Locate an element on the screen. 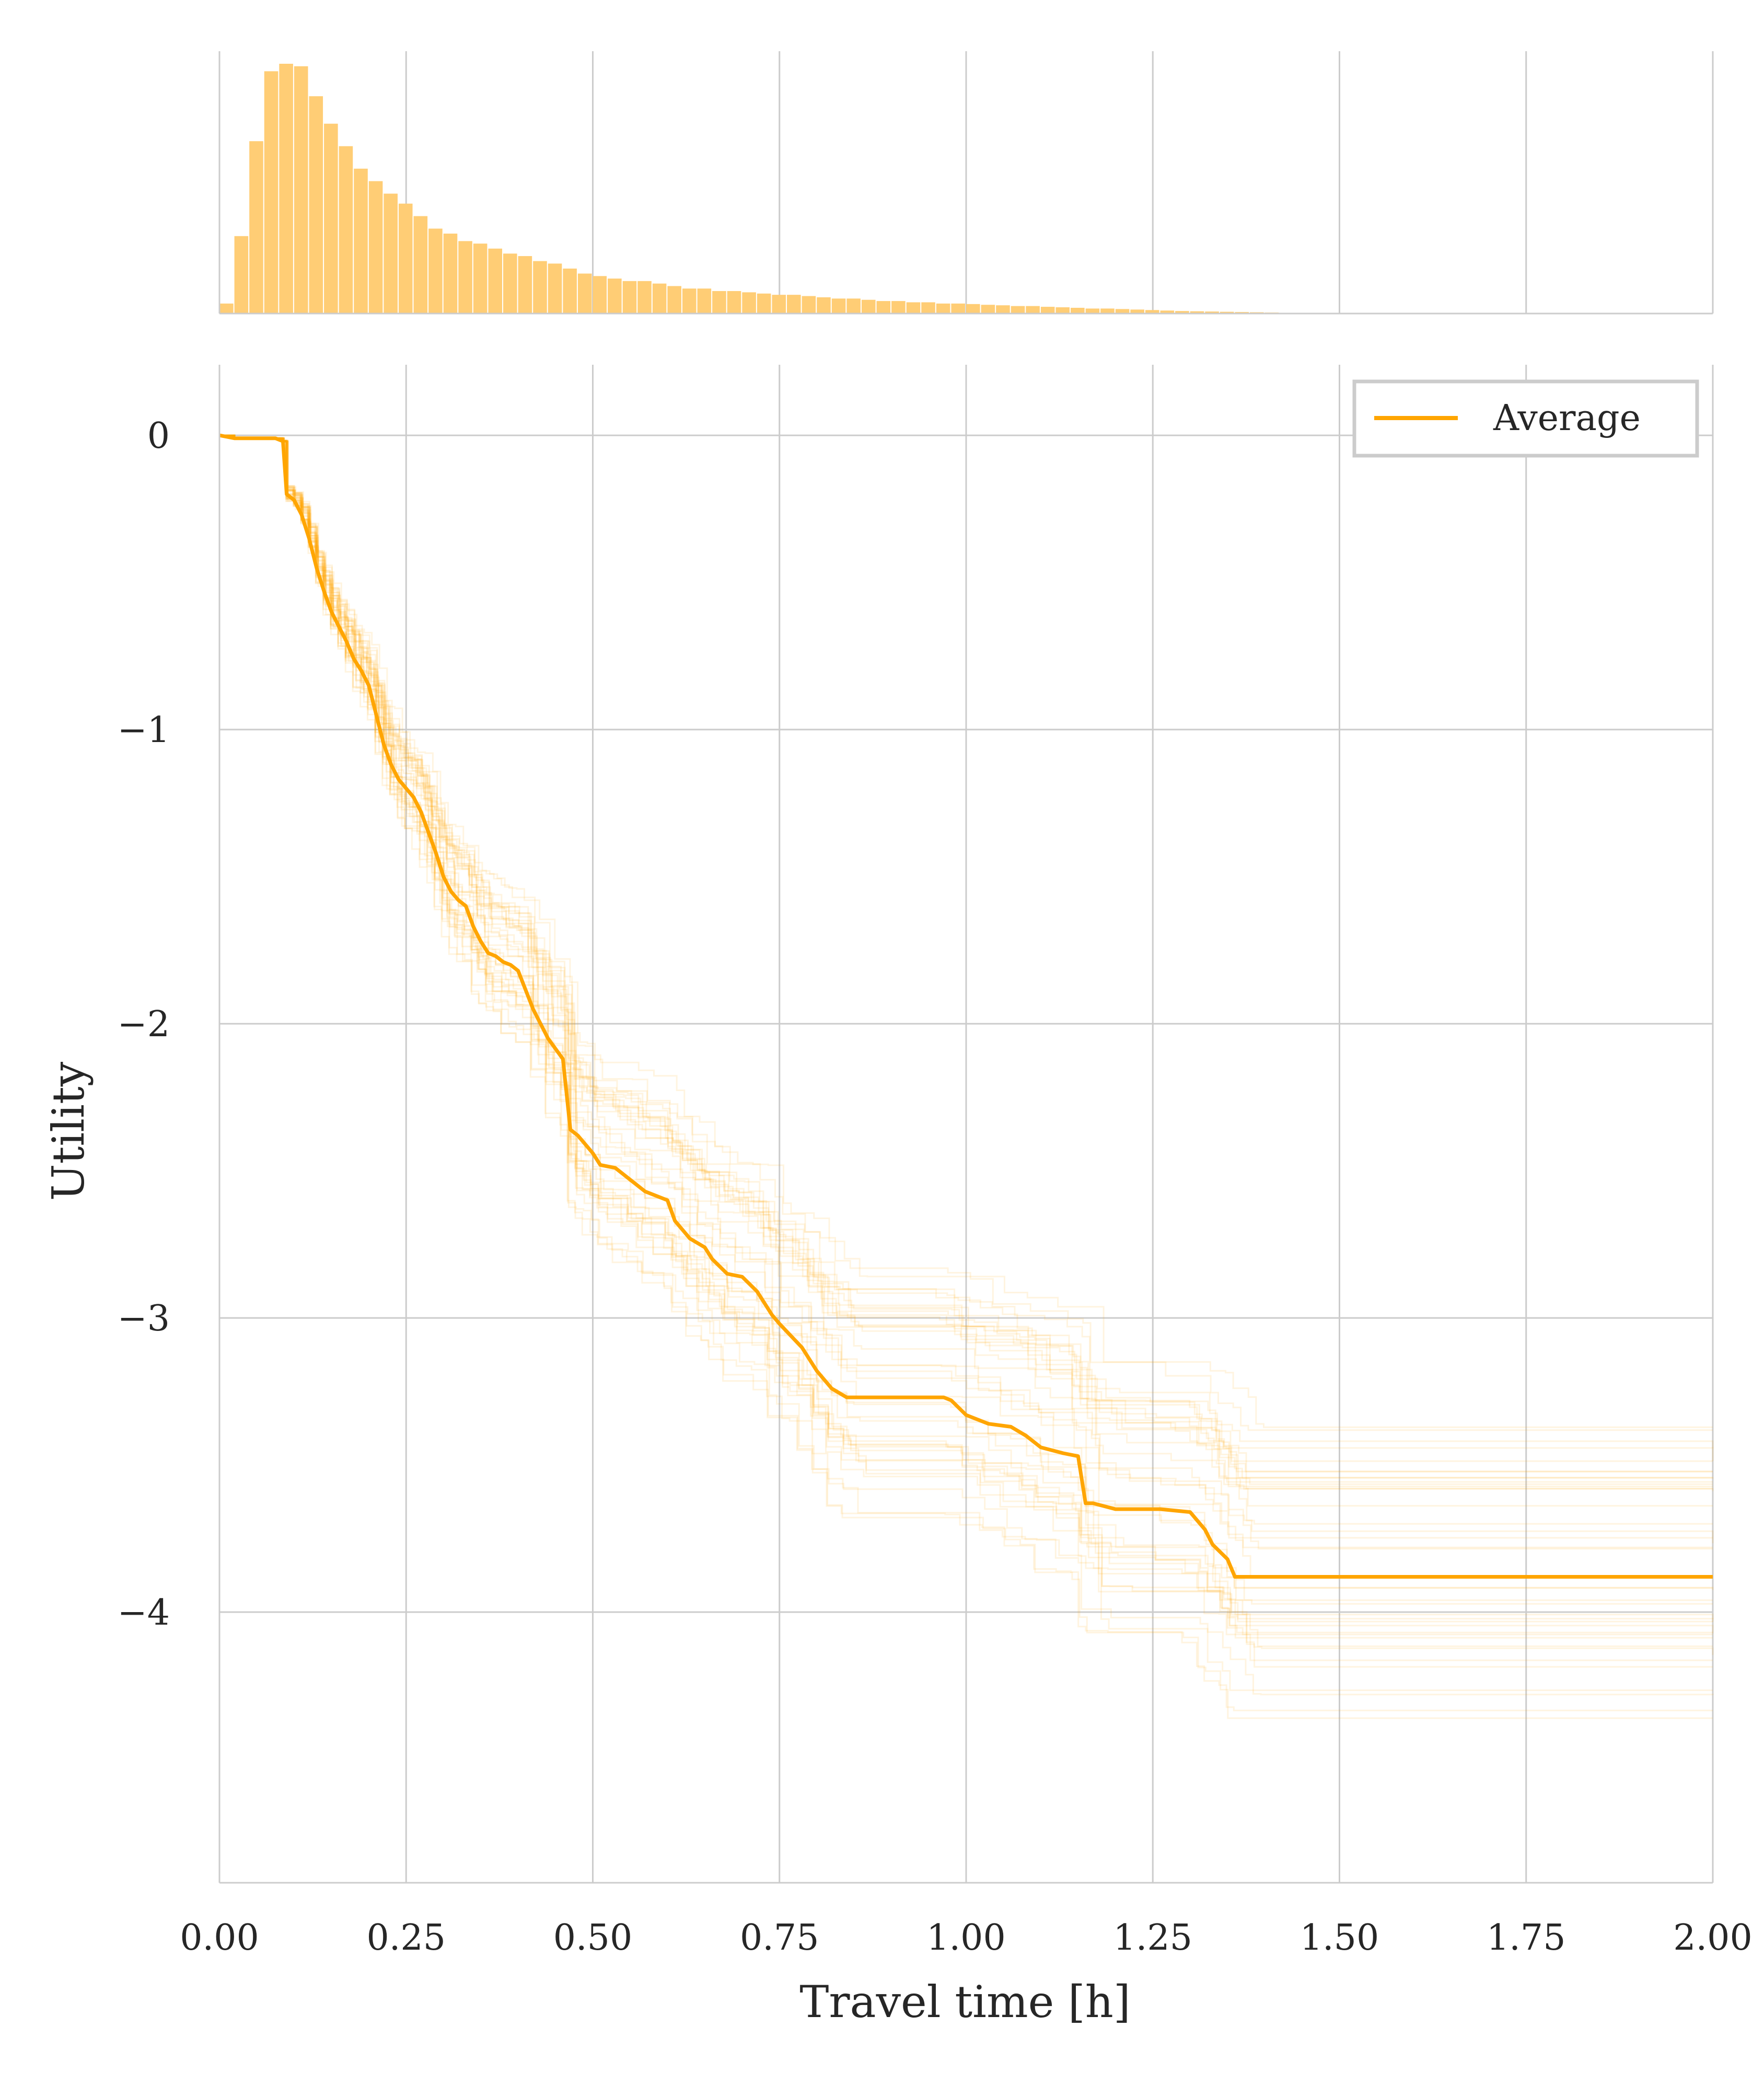  y-tick-label: −3 is located at coordinates (144, 1319).